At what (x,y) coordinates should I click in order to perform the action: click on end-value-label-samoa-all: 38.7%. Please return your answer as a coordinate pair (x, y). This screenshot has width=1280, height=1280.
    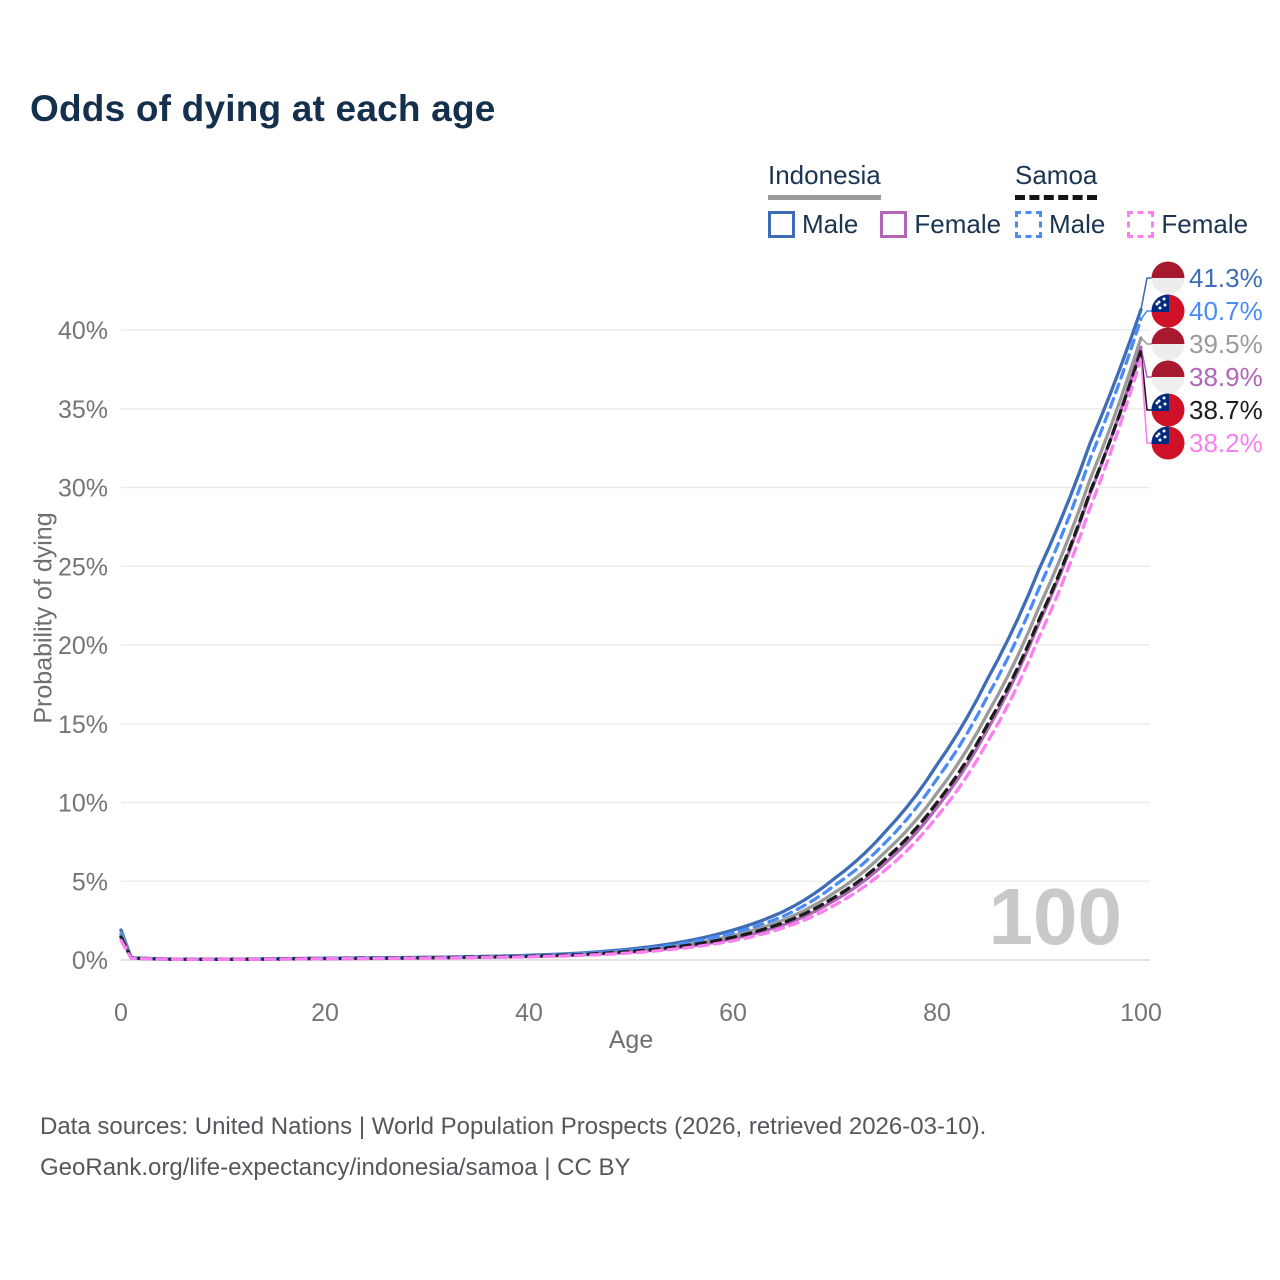
    Looking at the image, I should click on (1226, 410).